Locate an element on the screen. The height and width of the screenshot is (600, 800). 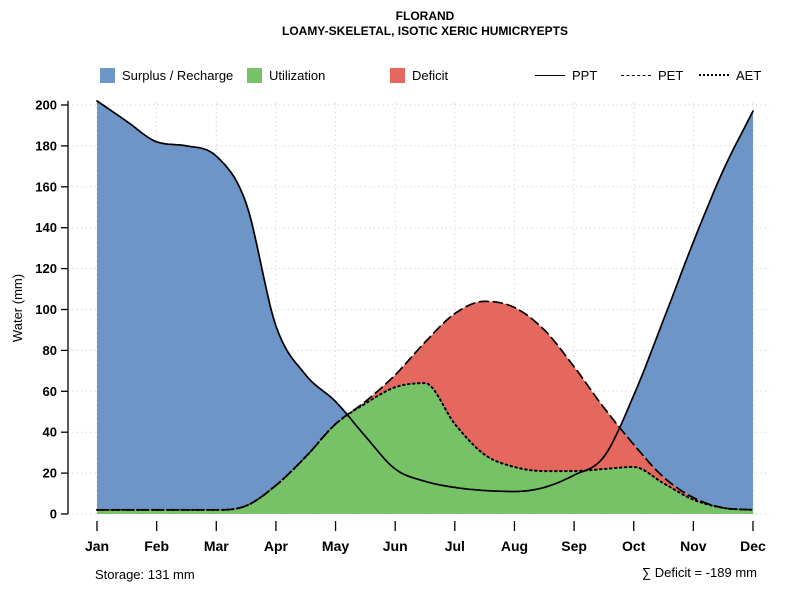
storage-annotation: Storage: 131 mm is located at coordinates (145, 574).